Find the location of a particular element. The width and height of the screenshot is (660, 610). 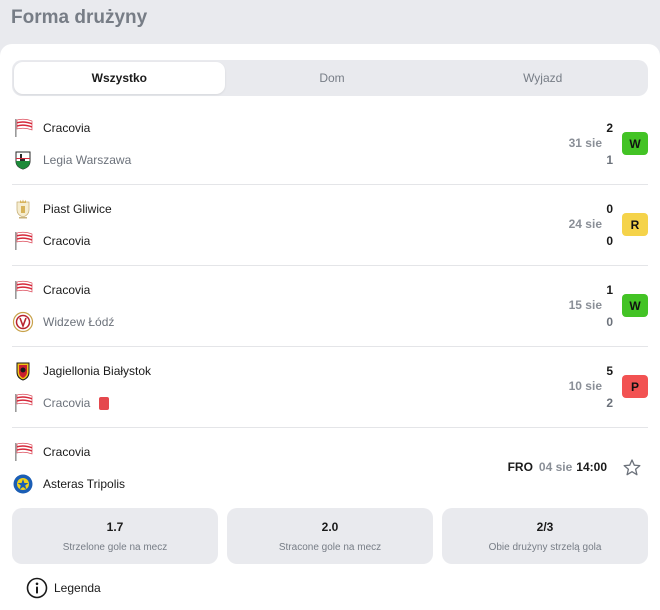

stat-value: 1.7 is located at coordinates (115, 526).